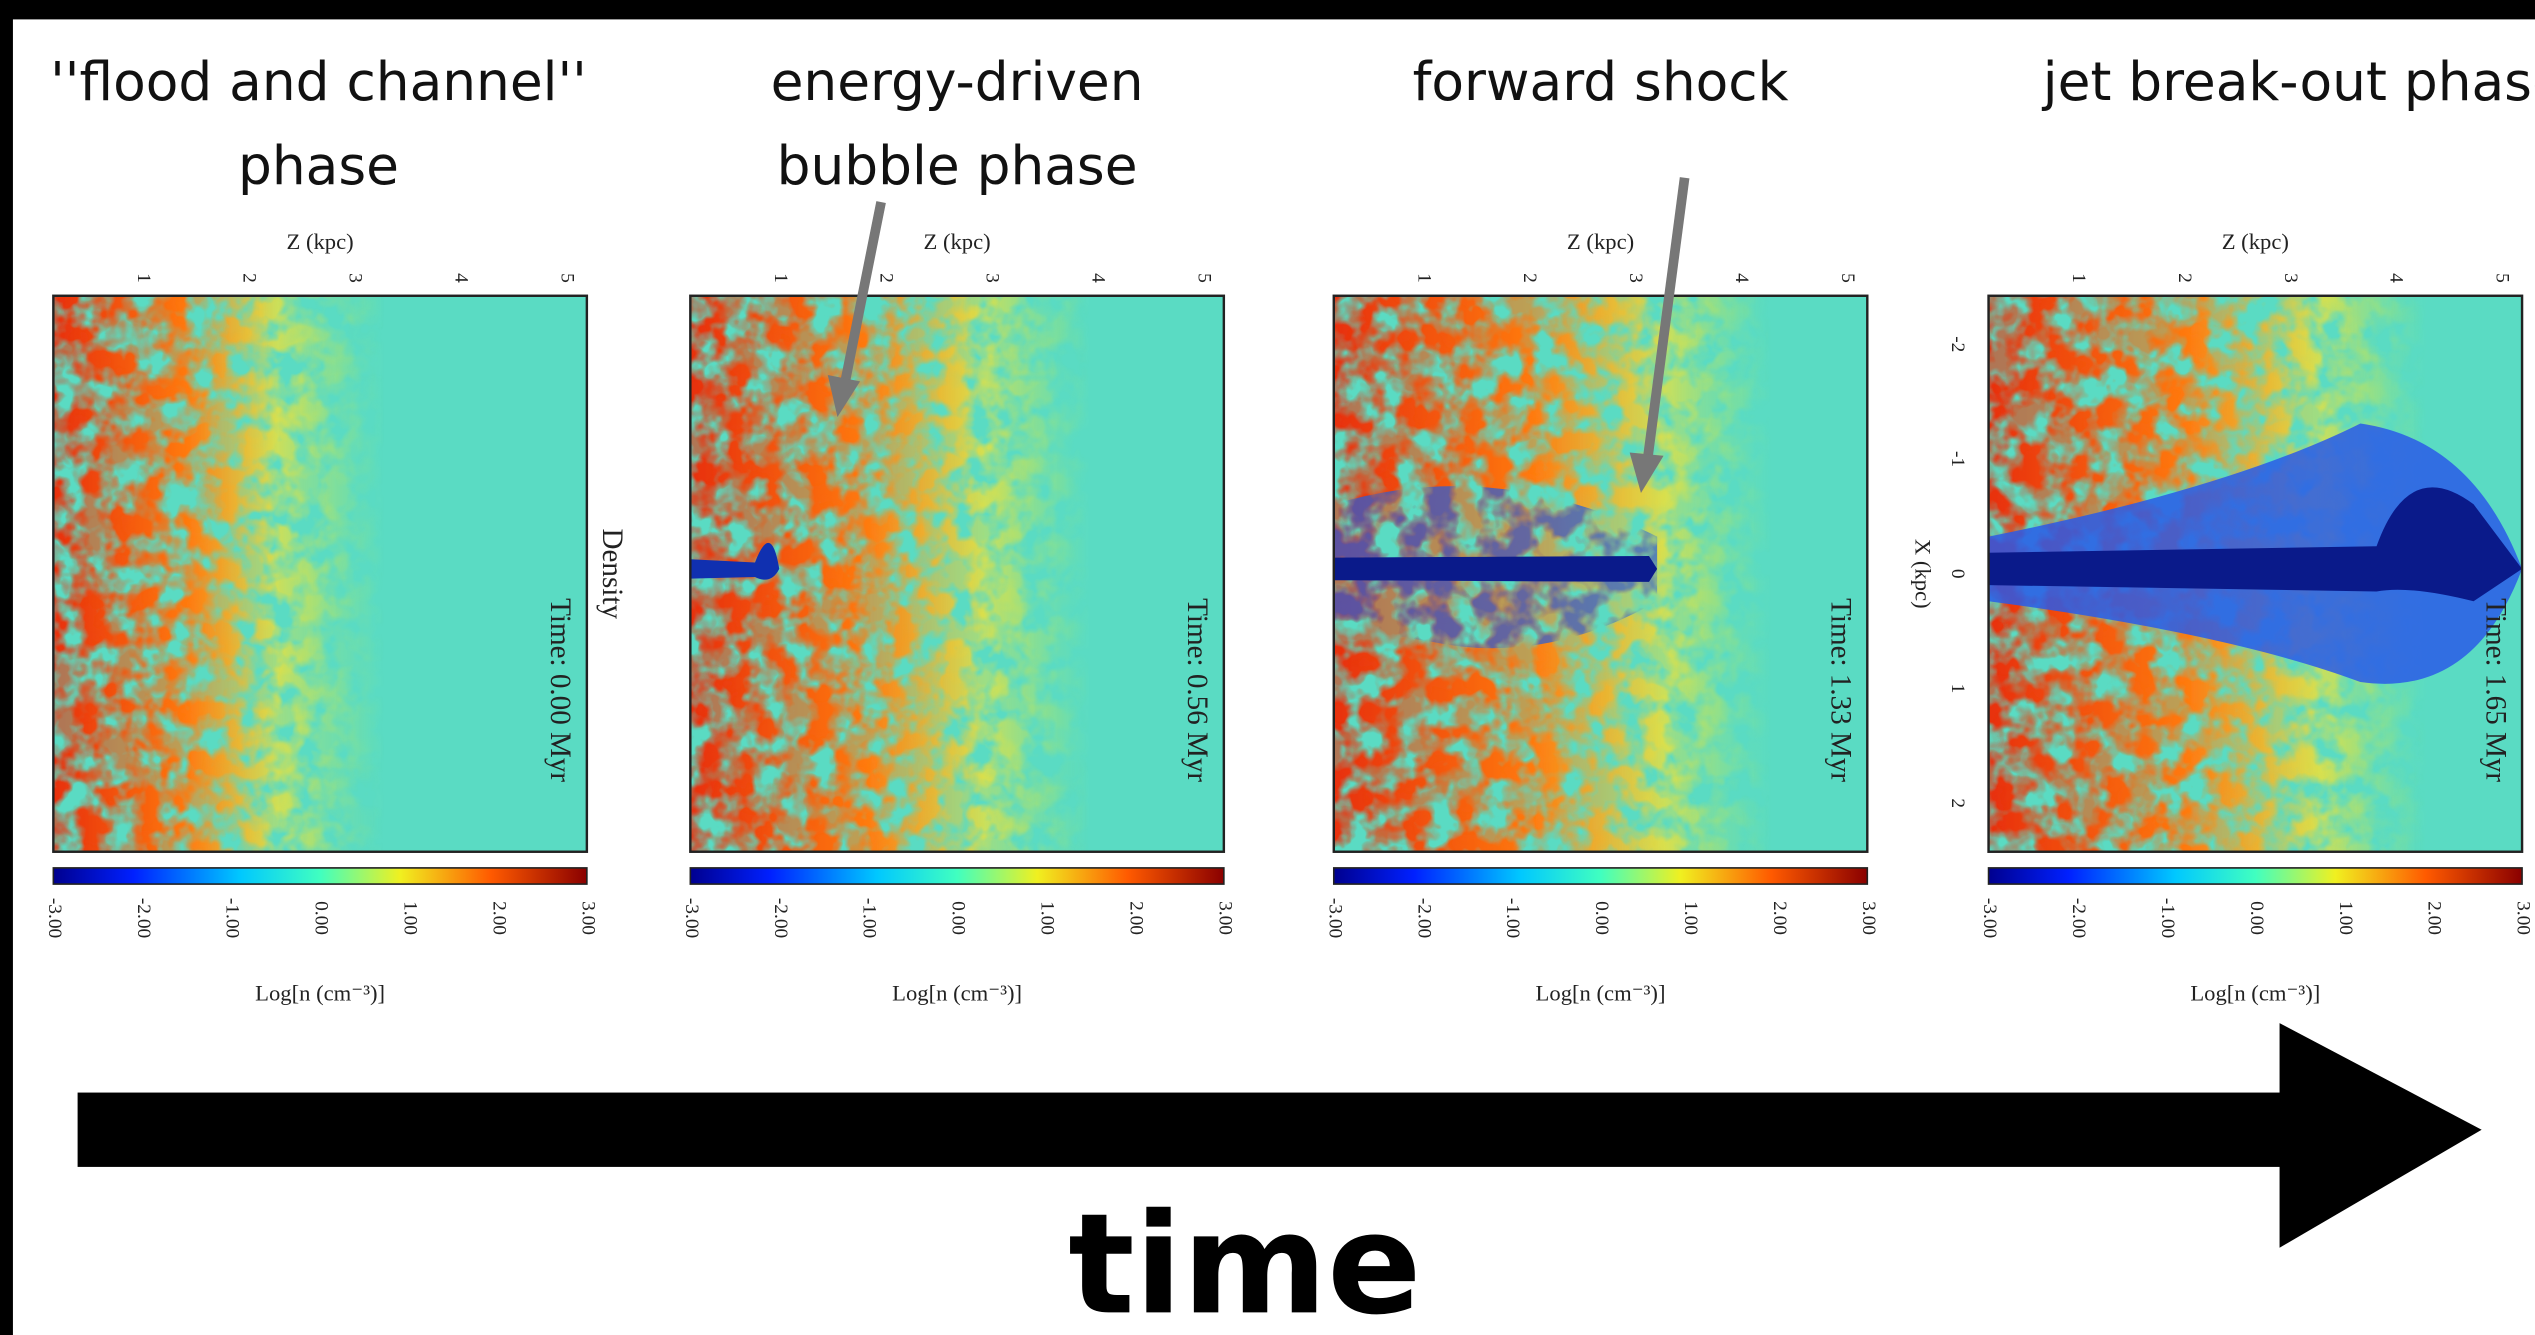  I want to click on panel-title: bubble phase, so click(957, 165).